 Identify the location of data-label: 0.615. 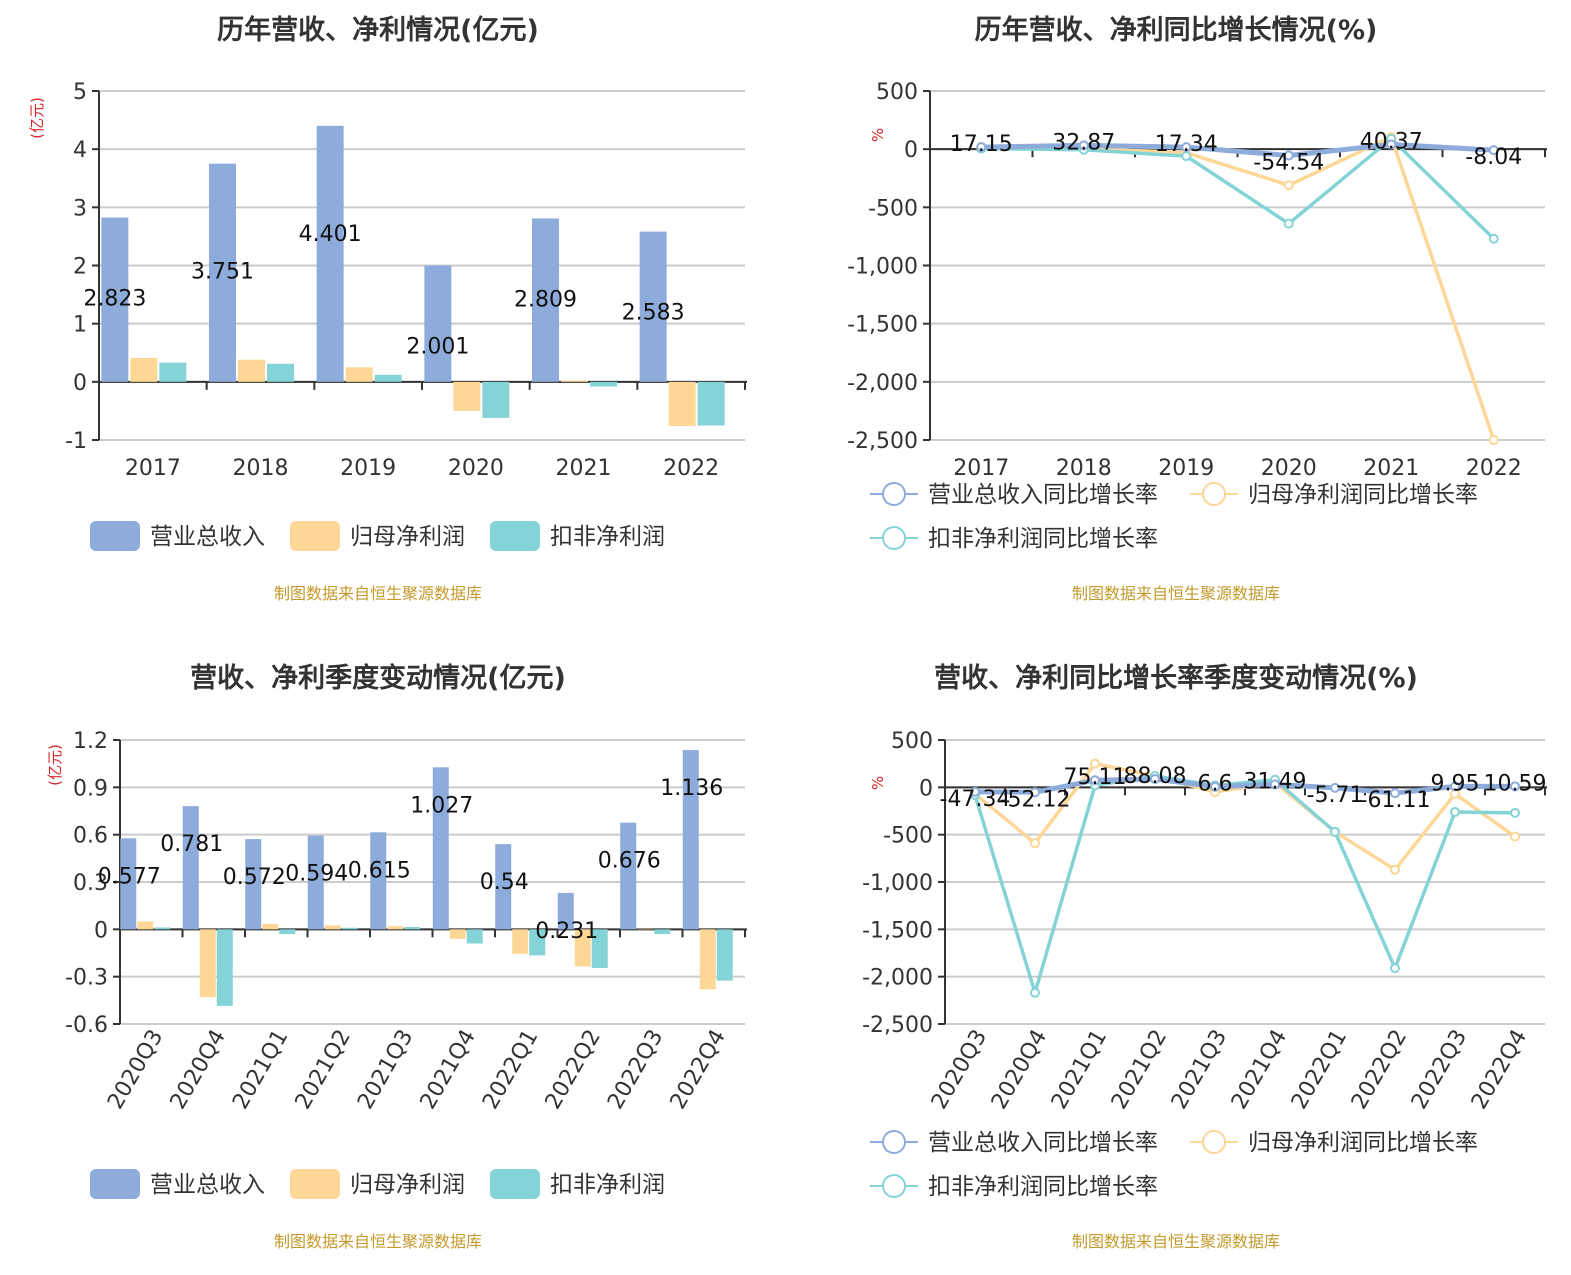
(379, 870).